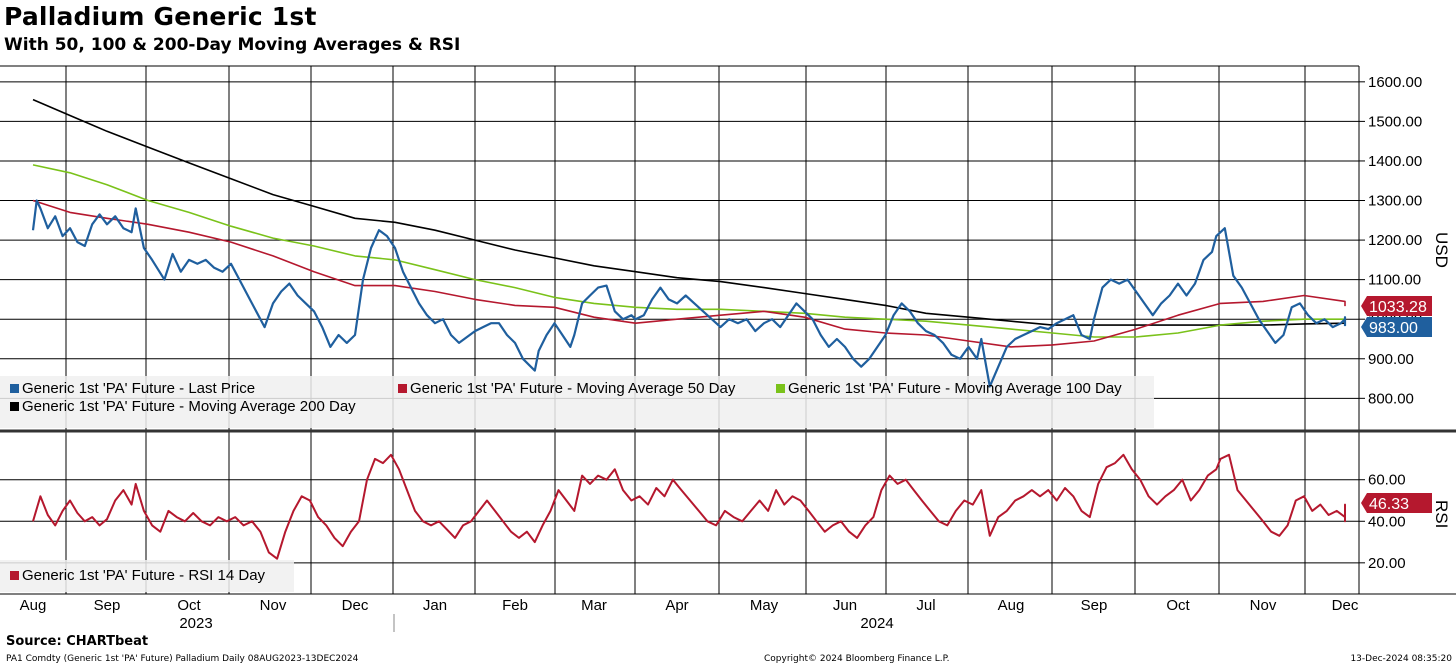 This screenshot has height=666, width=1456. I want to click on x-axis-month-label: May, so click(764, 605).